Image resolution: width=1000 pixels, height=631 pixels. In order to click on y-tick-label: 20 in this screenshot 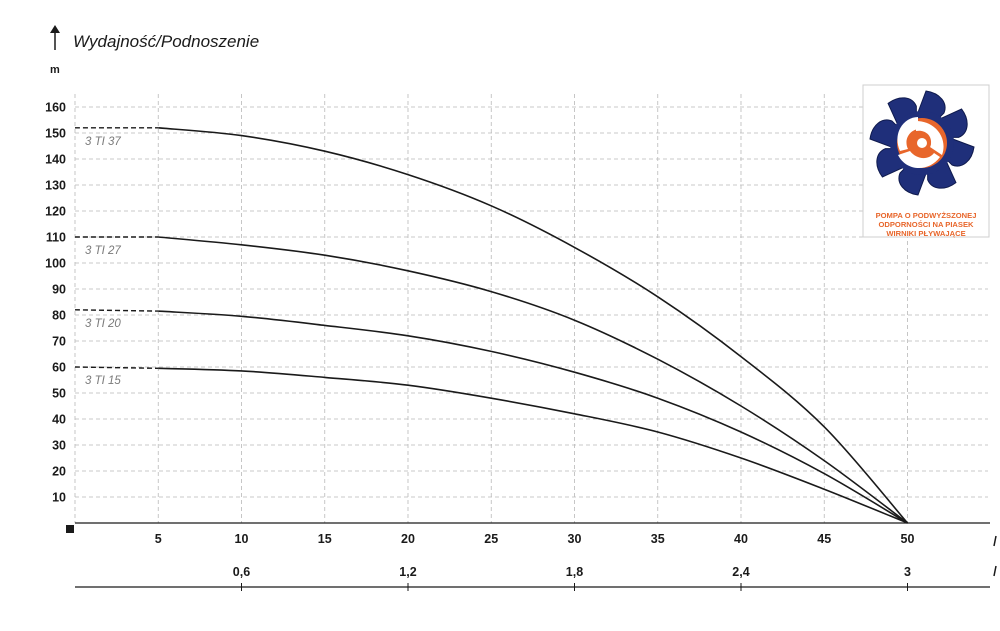, I will do `click(59, 472)`.